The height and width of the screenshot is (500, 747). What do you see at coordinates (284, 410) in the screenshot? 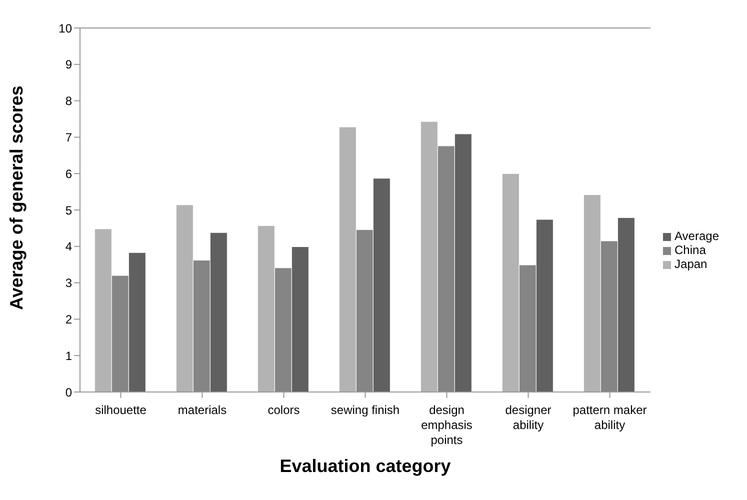
I see `x-tick-label: colors` at bounding box center [284, 410].